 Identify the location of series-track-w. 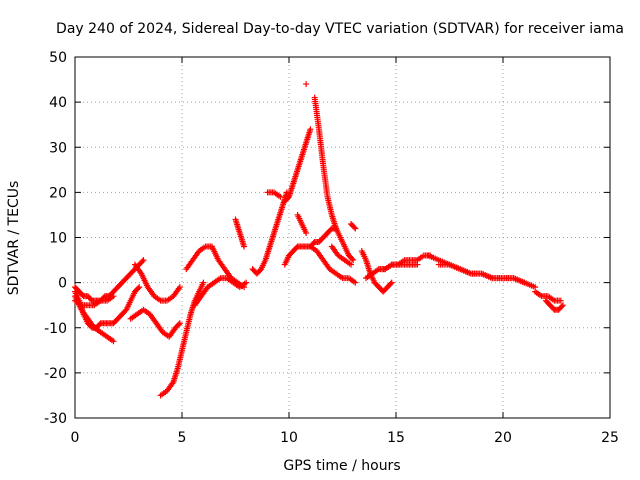
(398, 267).